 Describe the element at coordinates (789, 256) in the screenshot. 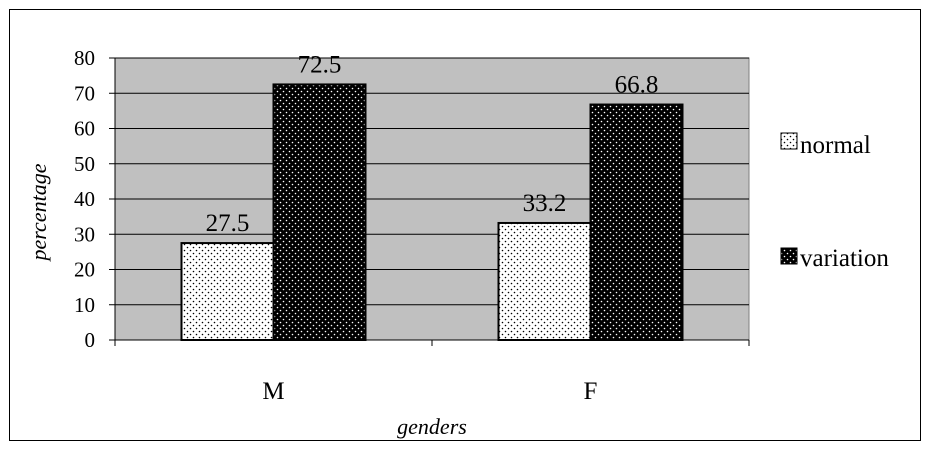

I see `legend-swatch-variation` at that location.